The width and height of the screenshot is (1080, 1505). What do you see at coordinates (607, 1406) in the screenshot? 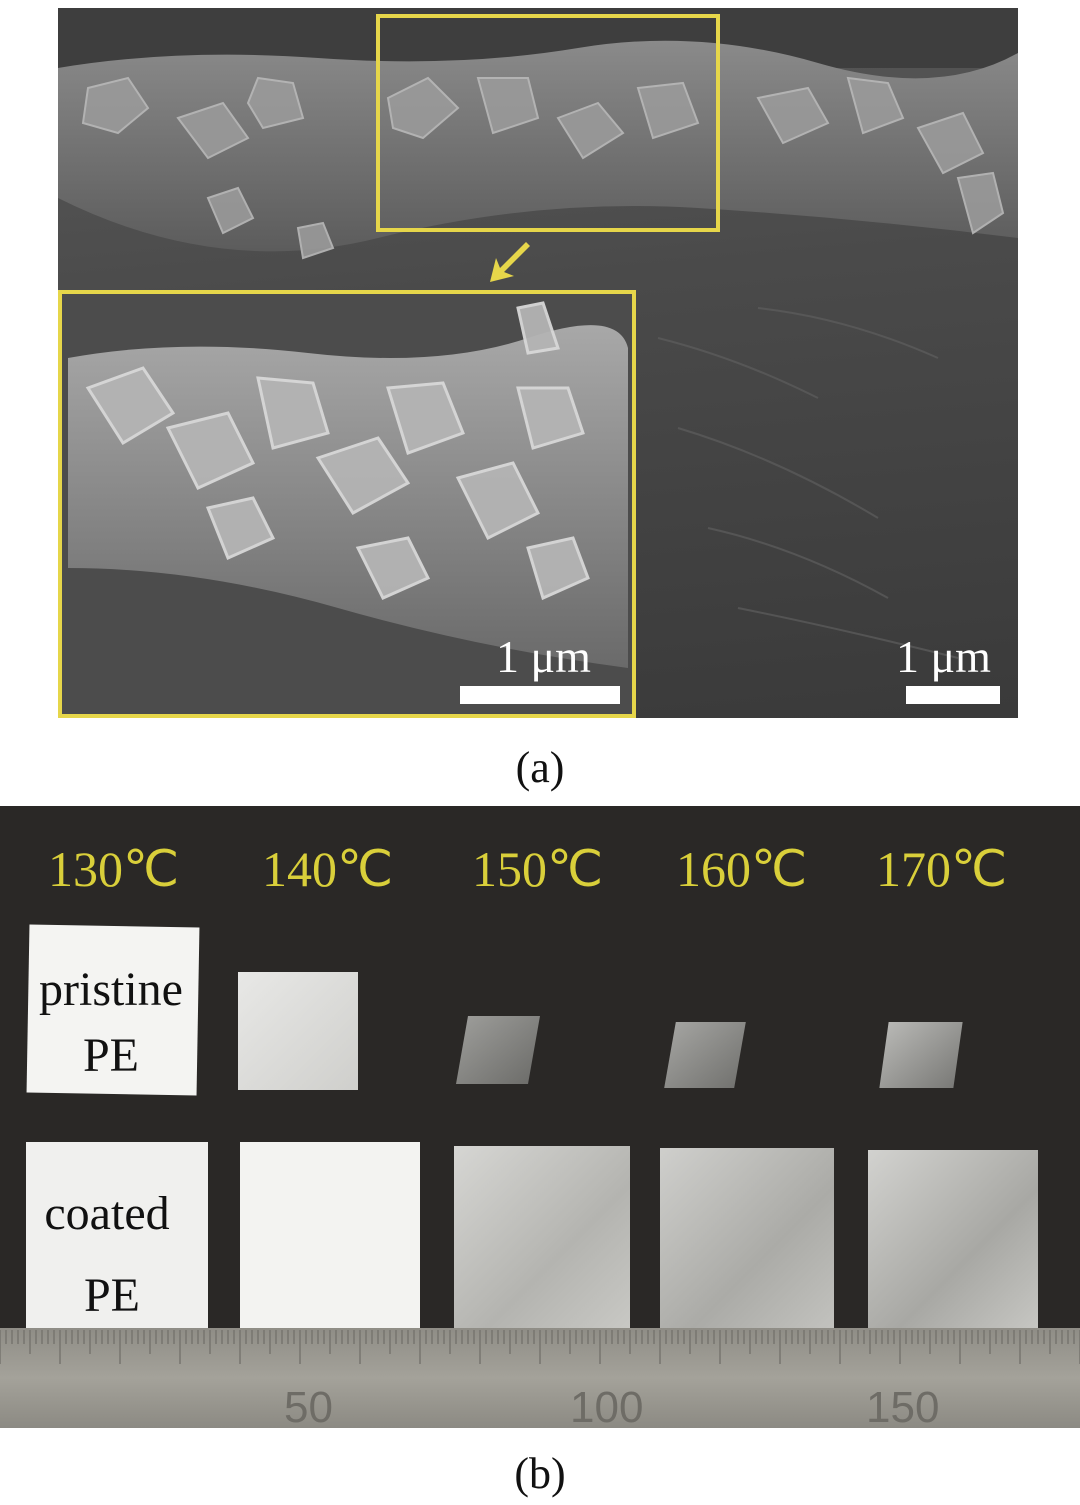
I see `ruler-number-100: 100` at bounding box center [607, 1406].